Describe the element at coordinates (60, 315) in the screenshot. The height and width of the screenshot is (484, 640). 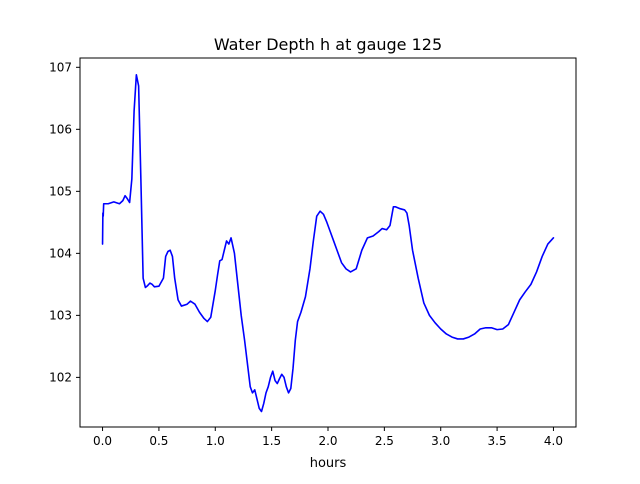
I see `y-tick-label: 103` at that location.